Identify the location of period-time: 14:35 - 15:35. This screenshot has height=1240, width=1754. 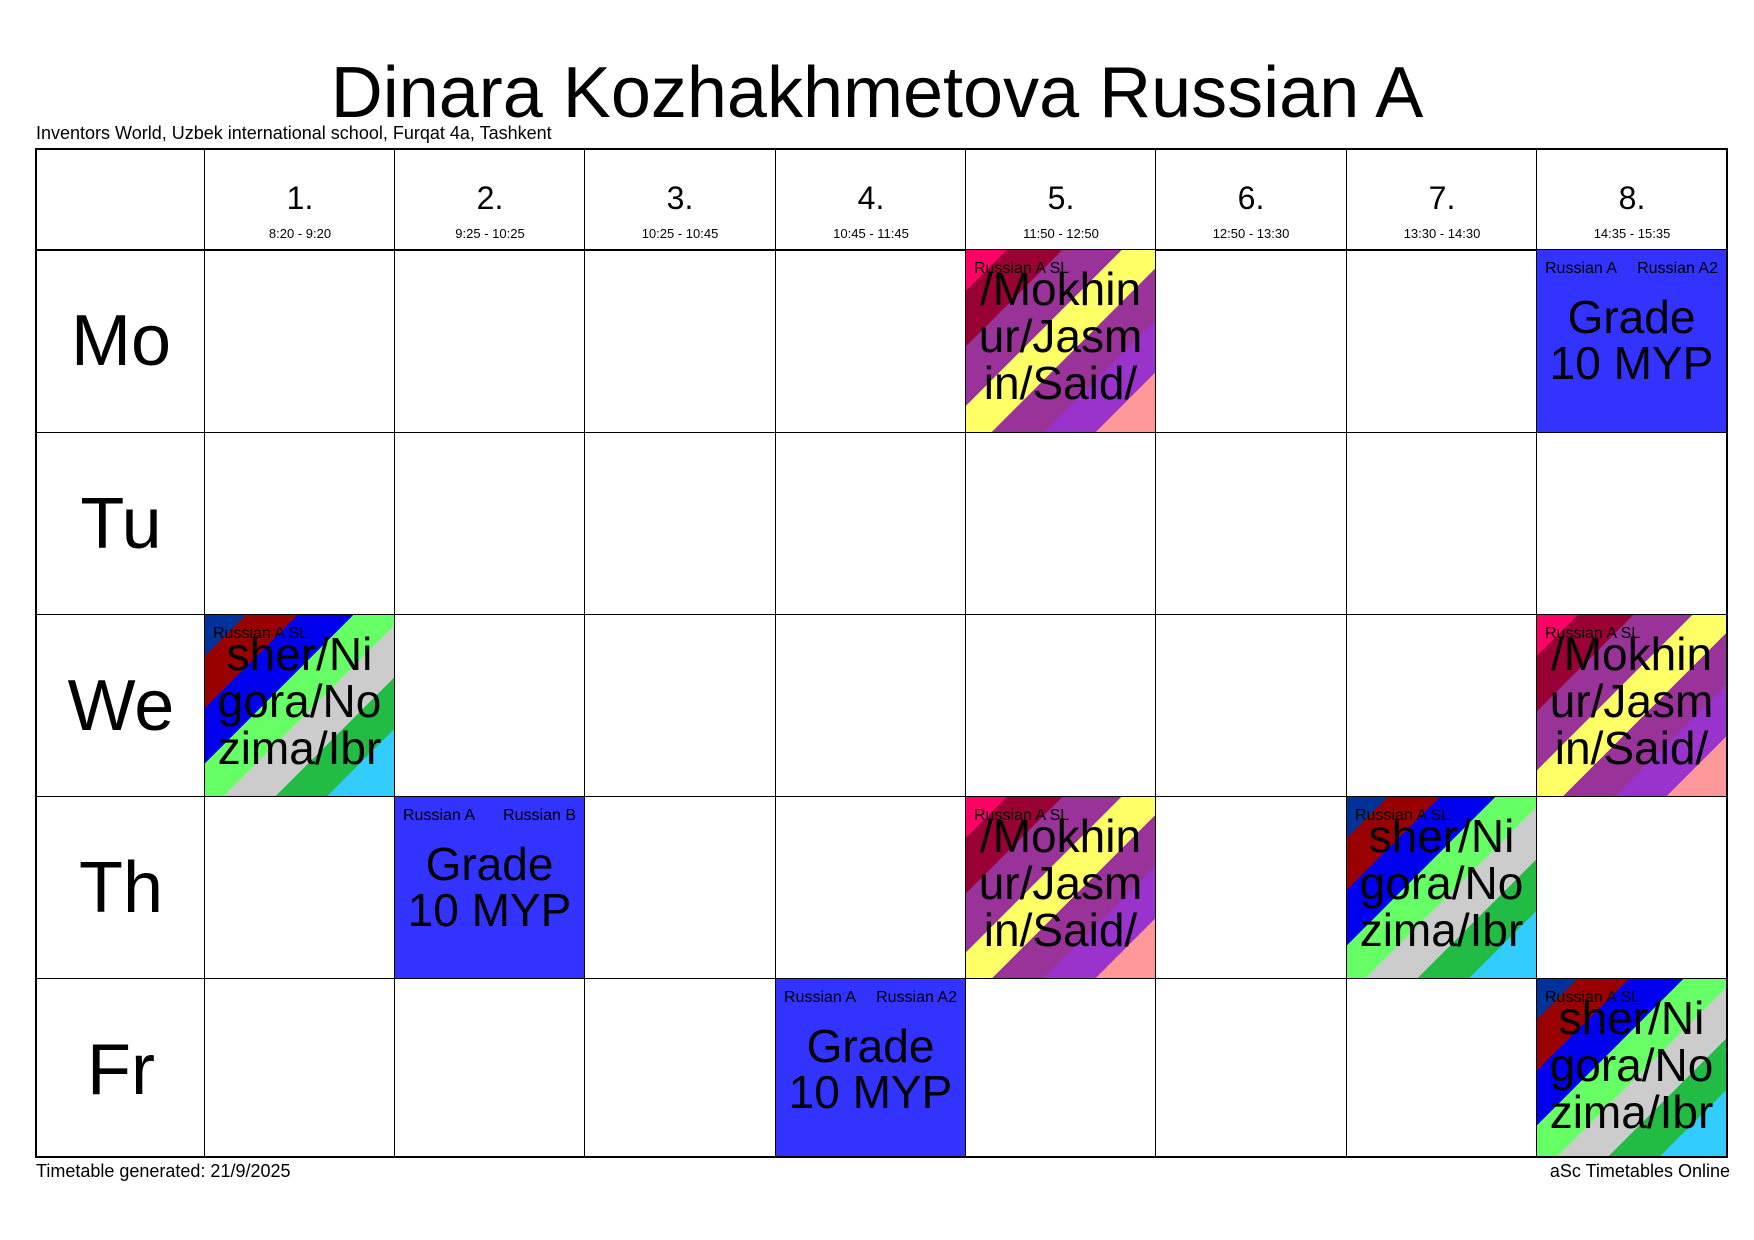
(1632, 233).